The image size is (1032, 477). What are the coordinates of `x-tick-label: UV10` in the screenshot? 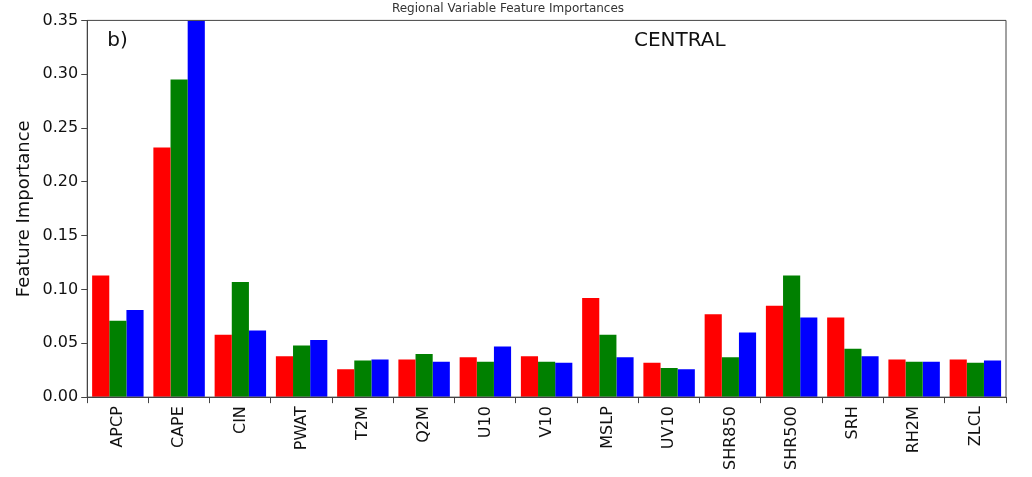 It's located at (668, 428).